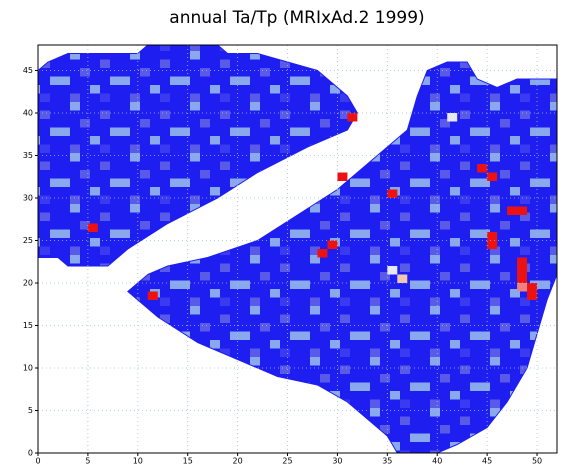  I want to click on x-tick-label: 25, so click(287, 461).